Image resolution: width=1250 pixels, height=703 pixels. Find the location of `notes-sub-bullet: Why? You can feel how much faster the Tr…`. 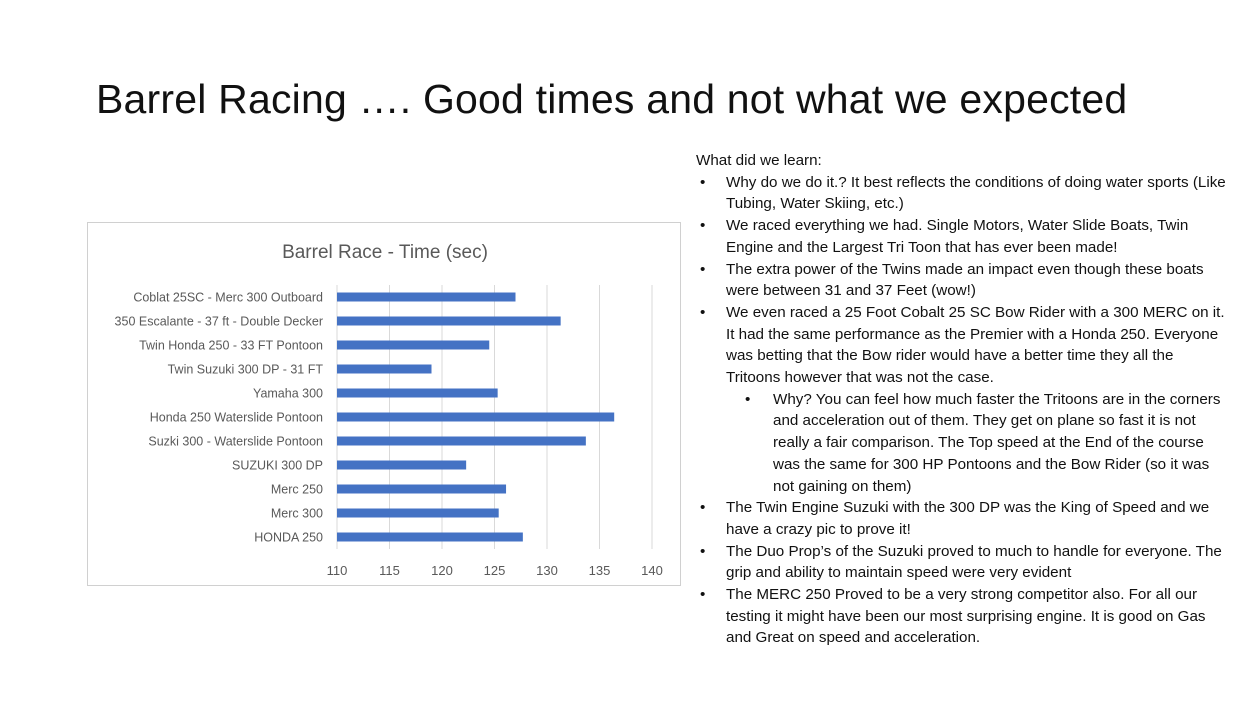

notes-sub-bullet: Why? You can feel how much faster the Tr… is located at coordinates (976, 443).